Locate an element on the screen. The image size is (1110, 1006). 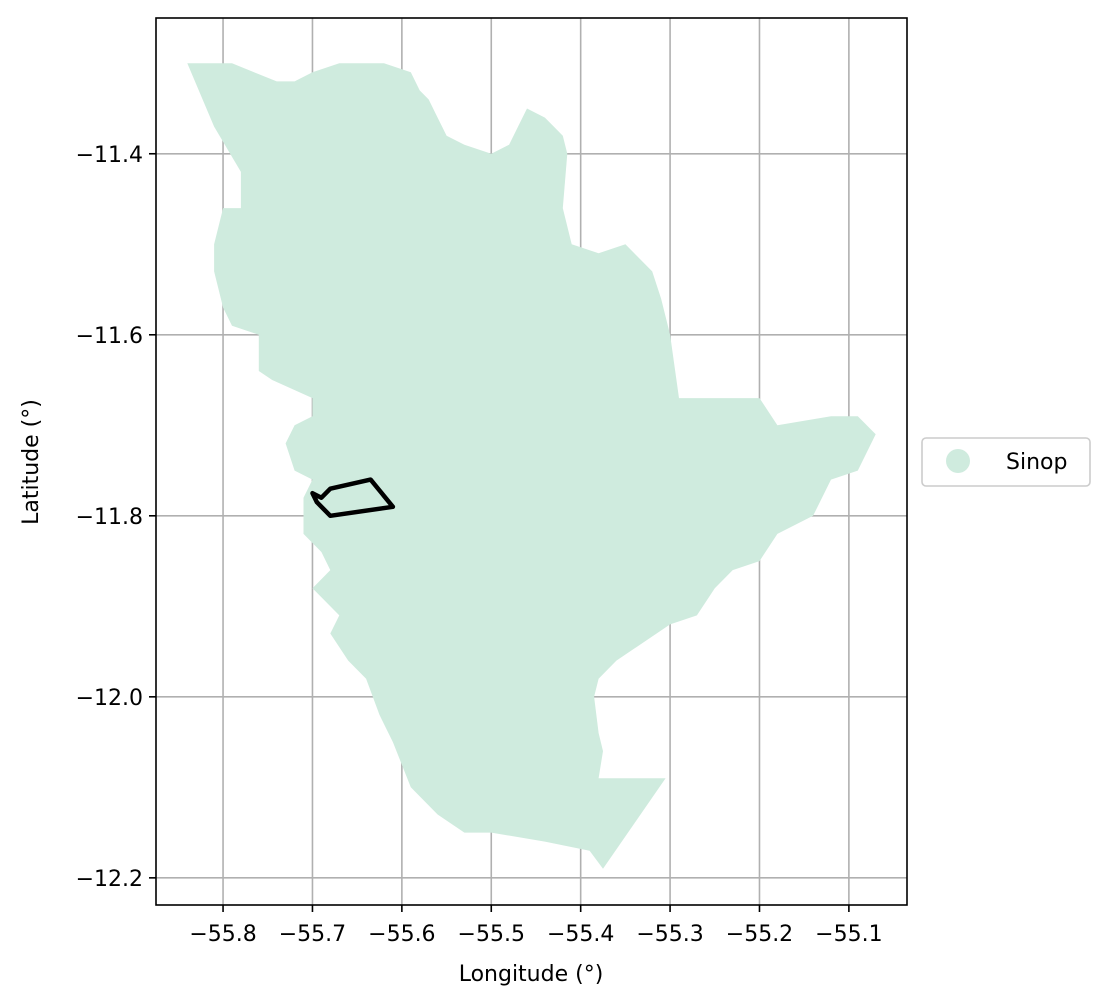
legend-label-sinop: Sinop is located at coordinates (1036, 462).